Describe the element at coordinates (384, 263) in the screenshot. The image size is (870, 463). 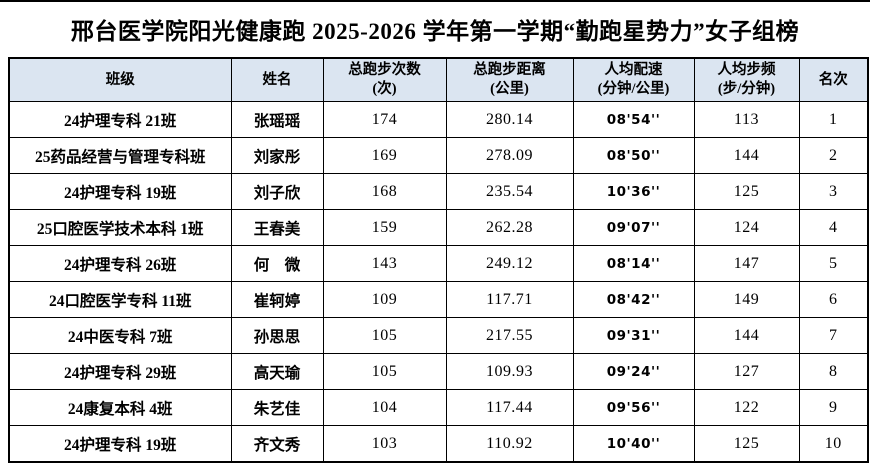
I see `cell-runs: 143` at that location.